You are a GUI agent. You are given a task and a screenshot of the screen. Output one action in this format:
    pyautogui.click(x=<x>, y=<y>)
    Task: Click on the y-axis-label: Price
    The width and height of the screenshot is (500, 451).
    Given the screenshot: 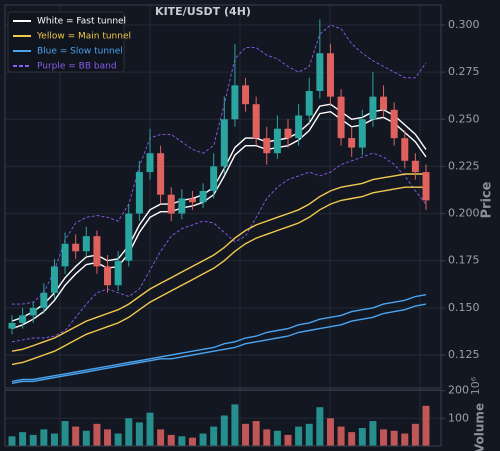 What is the action you would take?
    pyautogui.click(x=487, y=199)
    